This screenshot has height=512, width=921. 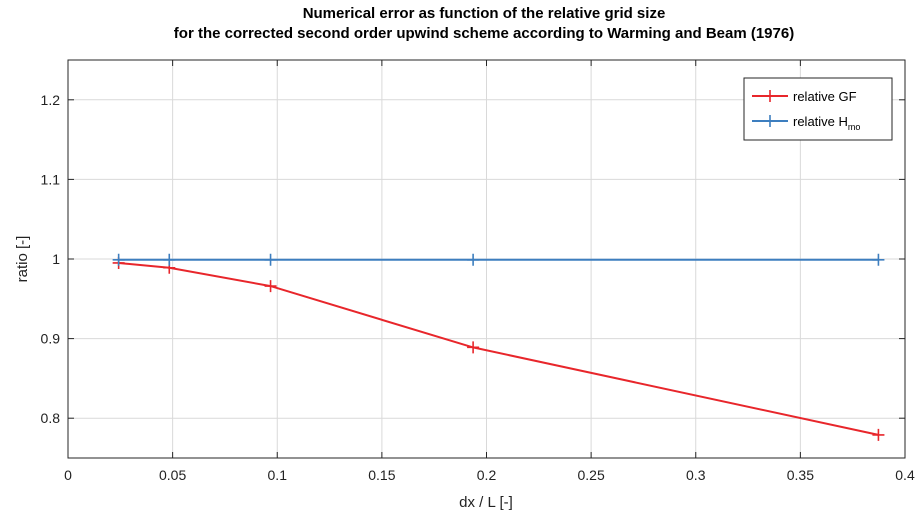 I want to click on x-tick-label: 0.15, so click(x=381, y=475).